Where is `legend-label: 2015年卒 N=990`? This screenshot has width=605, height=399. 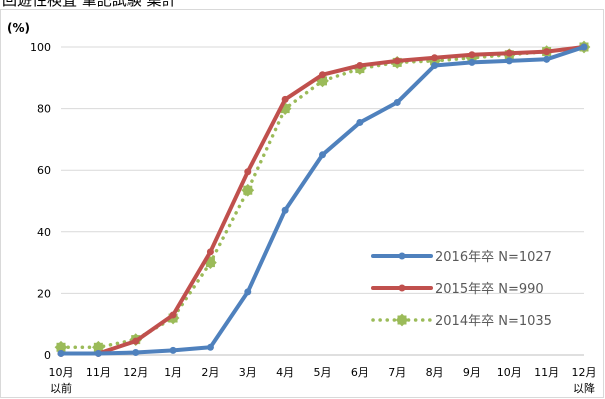
legend-label: 2015年卒 N=990 is located at coordinates (489, 289).